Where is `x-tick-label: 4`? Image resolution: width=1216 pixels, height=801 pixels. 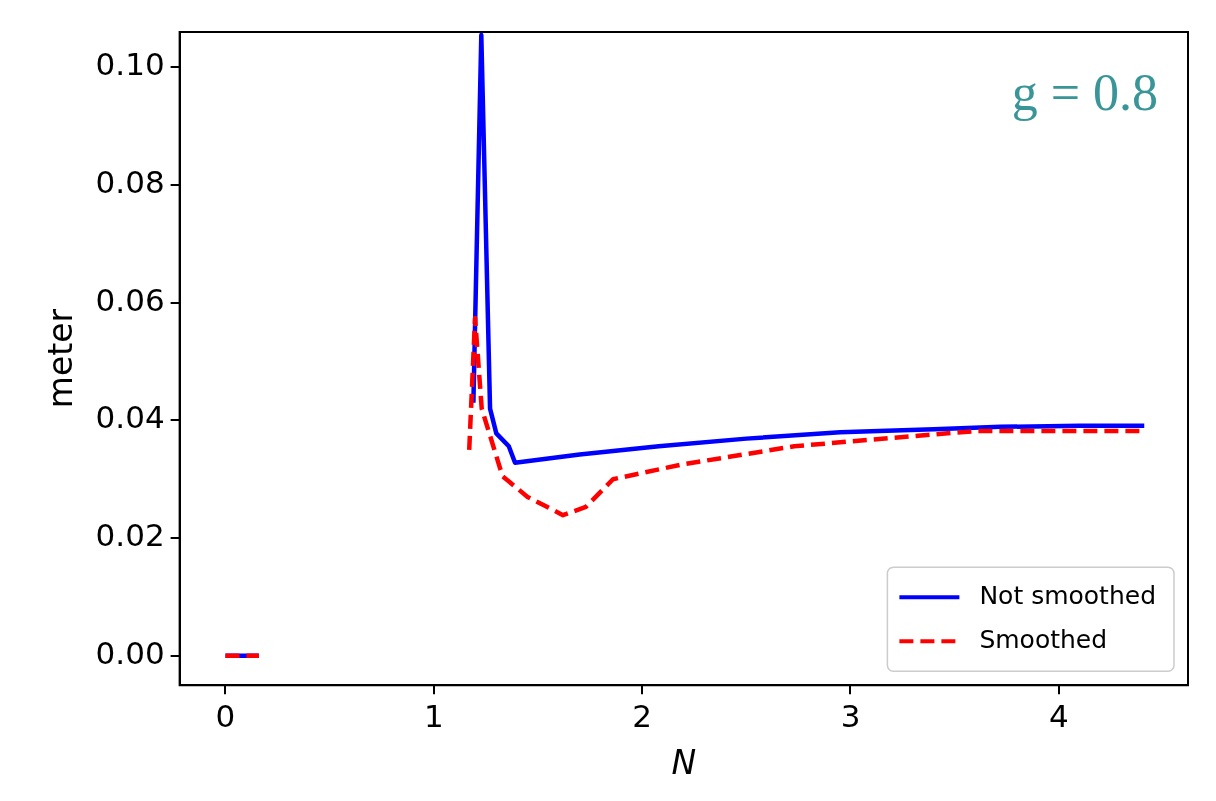
x-tick-label: 4 is located at coordinates (1058, 715).